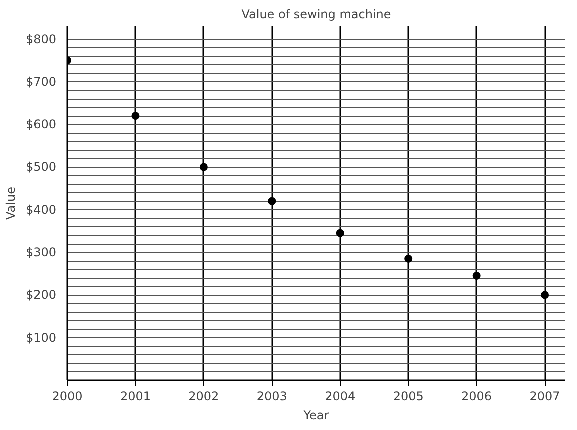 The width and height of the screenshot is (577, 430). I want to click on x-tick-label: 2007, so click(545, 397).